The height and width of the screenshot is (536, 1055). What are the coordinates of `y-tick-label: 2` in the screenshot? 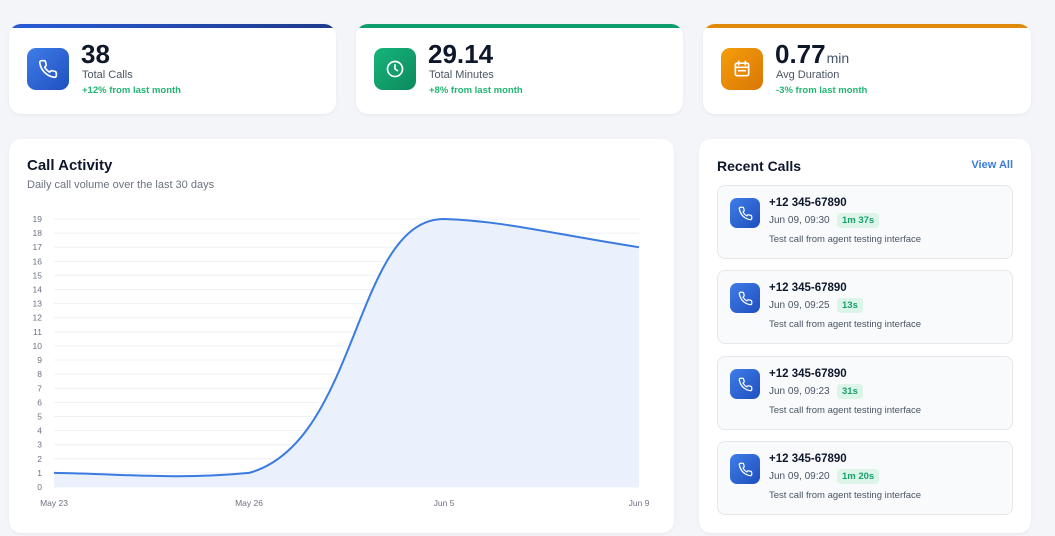 It's located at (39, 459).